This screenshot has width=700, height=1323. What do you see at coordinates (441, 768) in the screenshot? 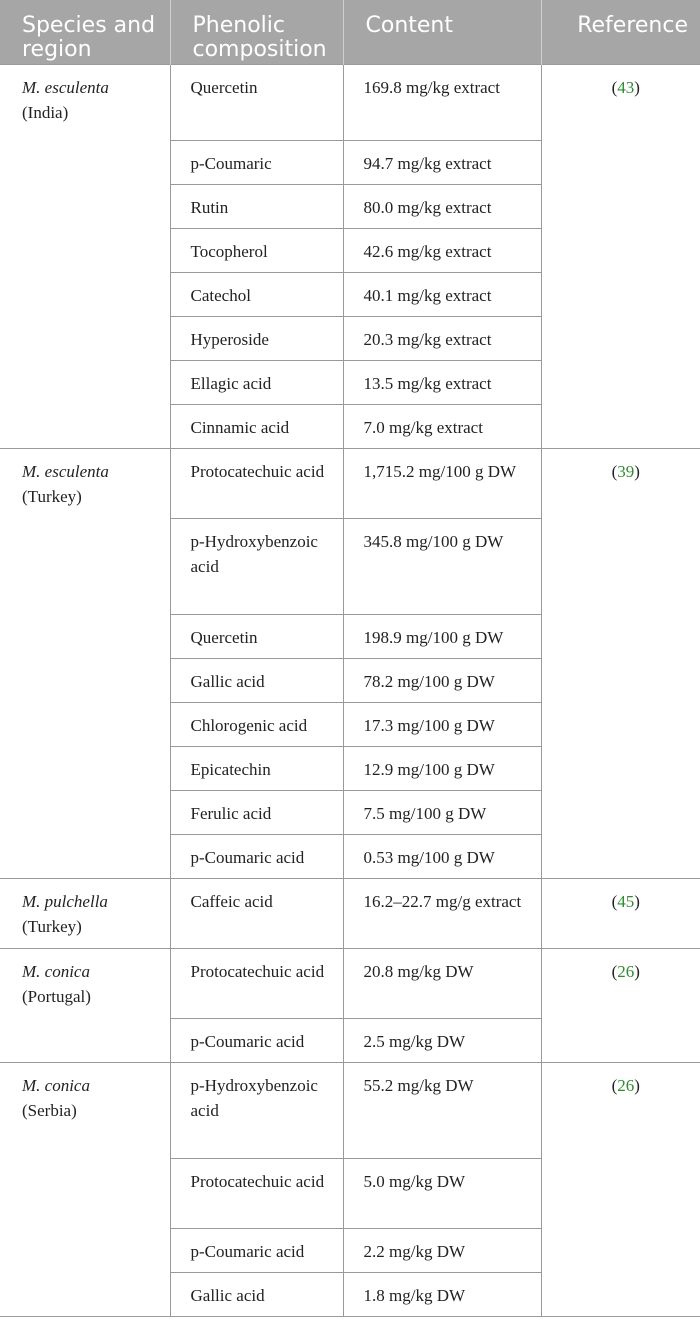
I see `content-cell: 12.9 mg/100 g DW` at bounding box center [441, 768].